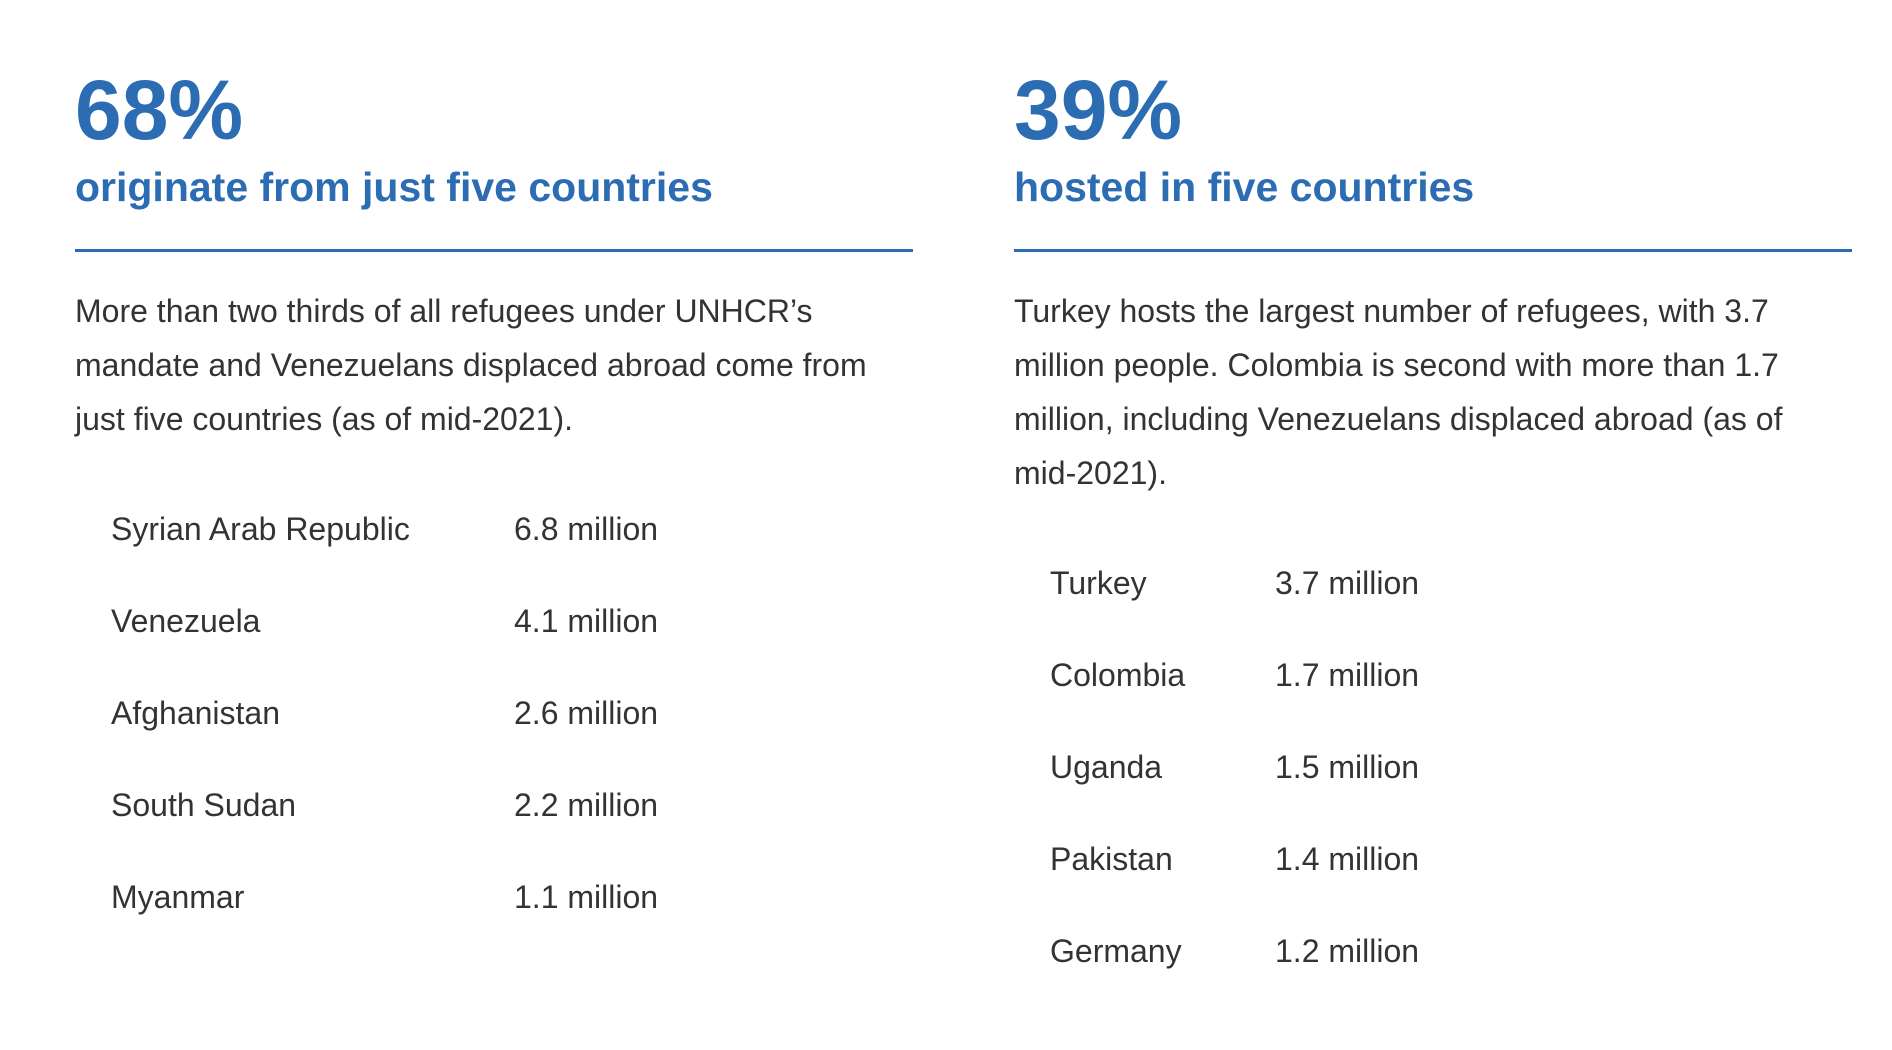 The image size is (1892, 1050). I want to click on country: Germany, so click(1116, 951).